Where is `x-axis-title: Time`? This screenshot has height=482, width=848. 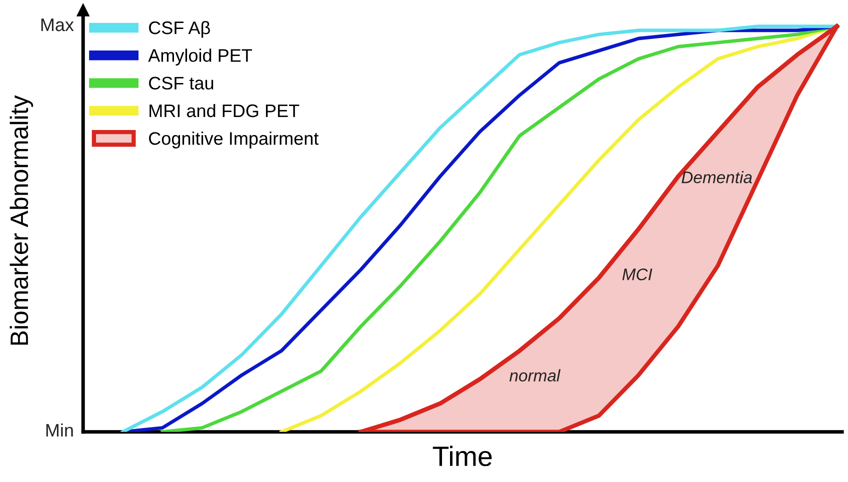 x-axis-title: Time is located at coordinates (462, 456).